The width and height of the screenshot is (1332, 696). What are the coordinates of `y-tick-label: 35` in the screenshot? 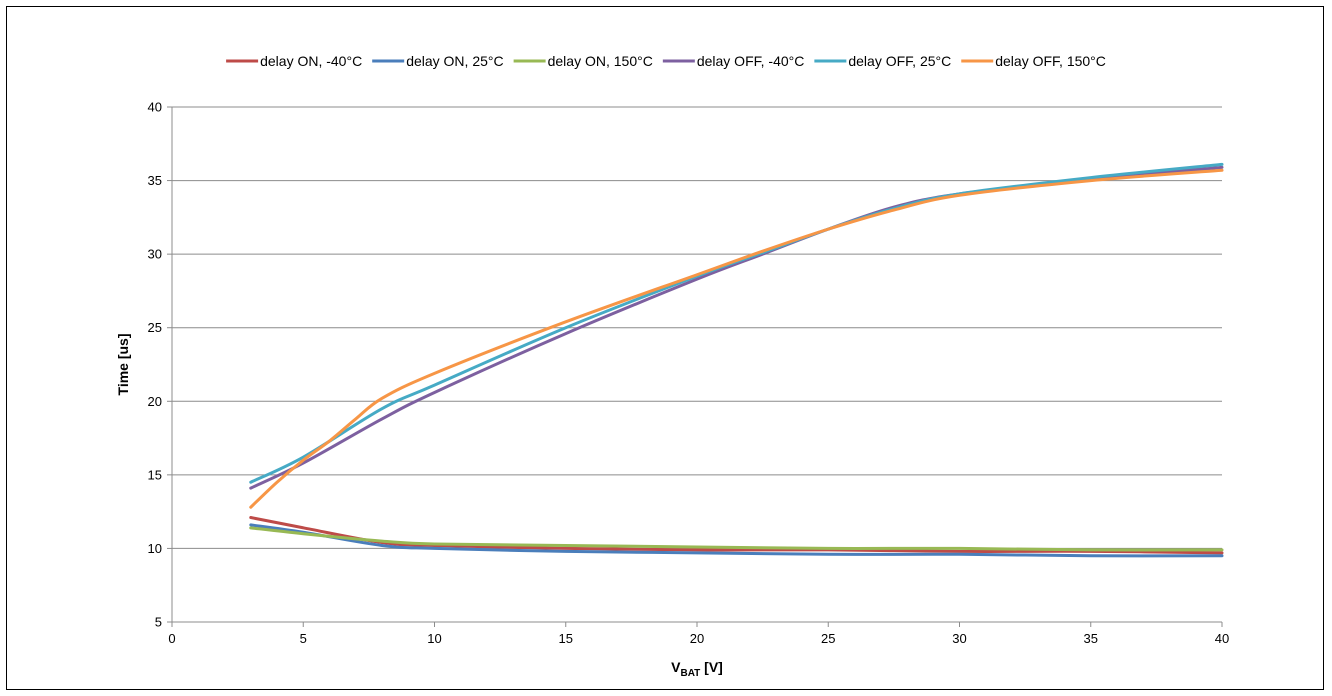 It's located at (155, 180).